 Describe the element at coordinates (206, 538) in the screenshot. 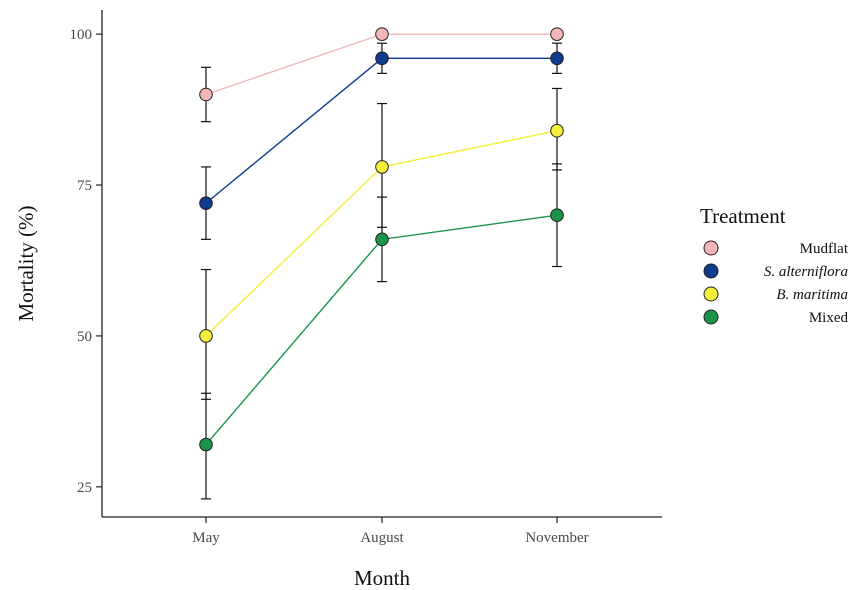

I see `x-tick-label: May` at that location.